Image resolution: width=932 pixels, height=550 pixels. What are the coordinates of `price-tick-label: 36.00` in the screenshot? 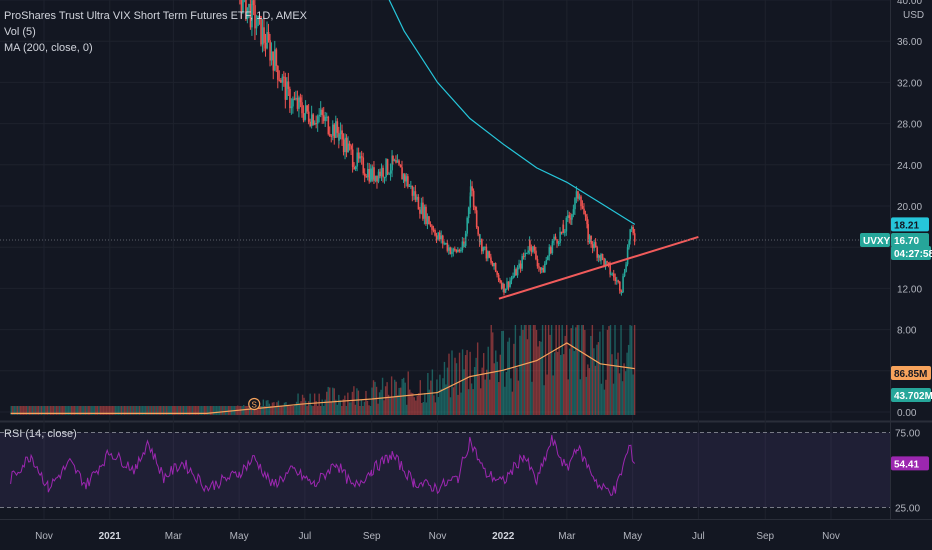 It's located at (909, 42).